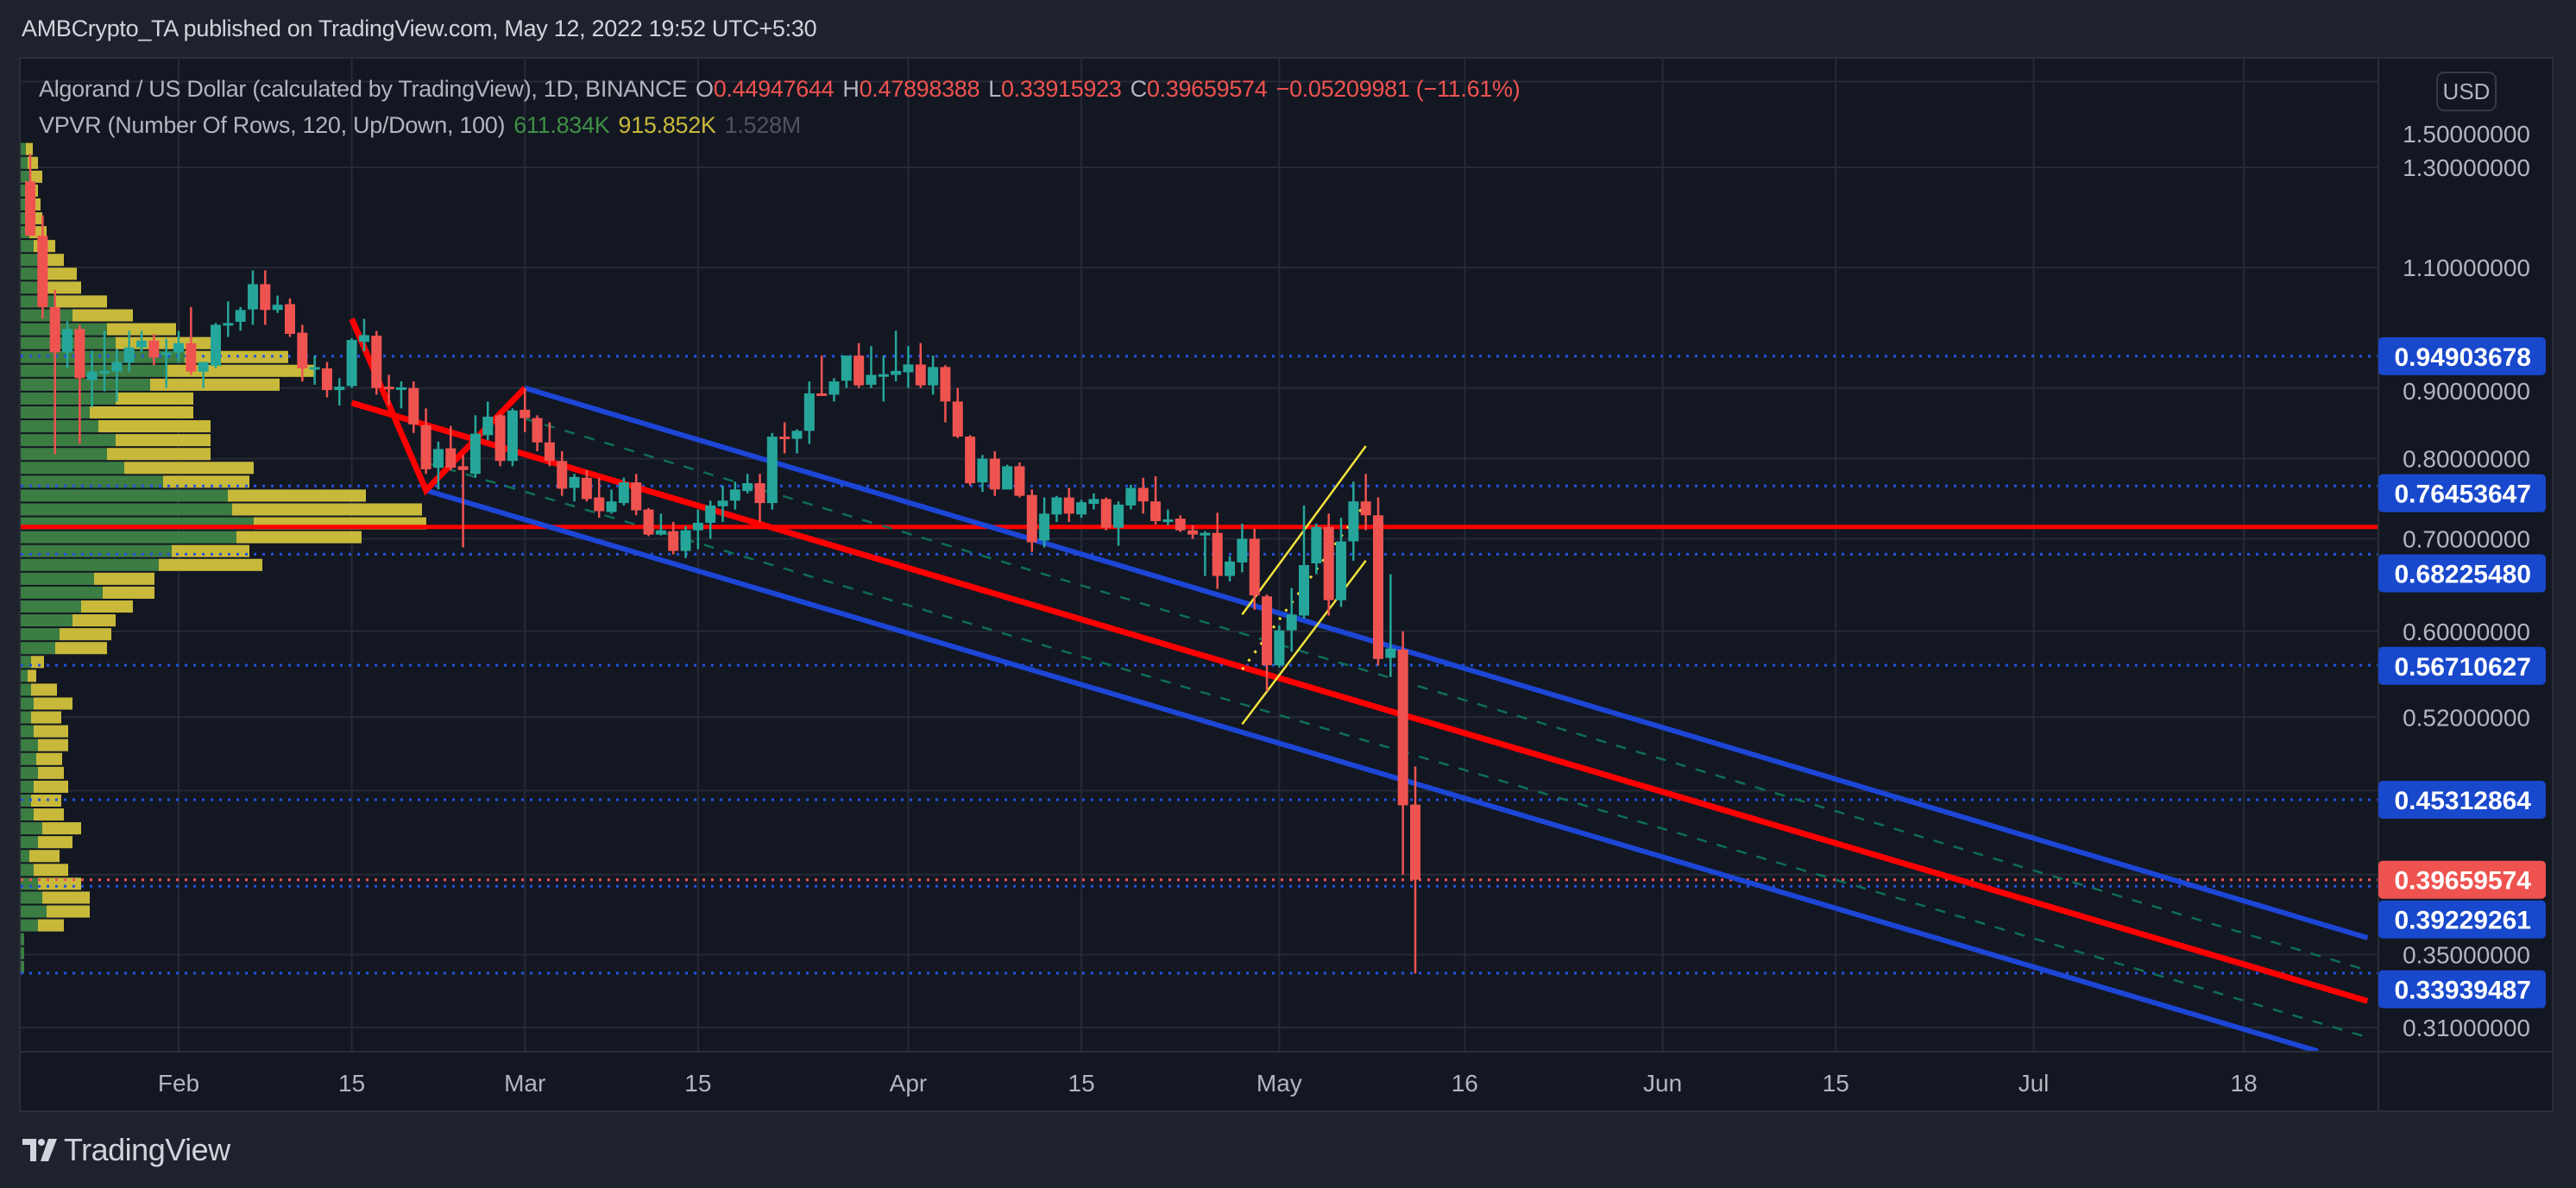 Image resolution: width=2576 pixels, height=1188 pixels. Describe the element at coordinates (2466, 718) in the screenshot. I see `price-tick-label: 0.52000000` at that location.